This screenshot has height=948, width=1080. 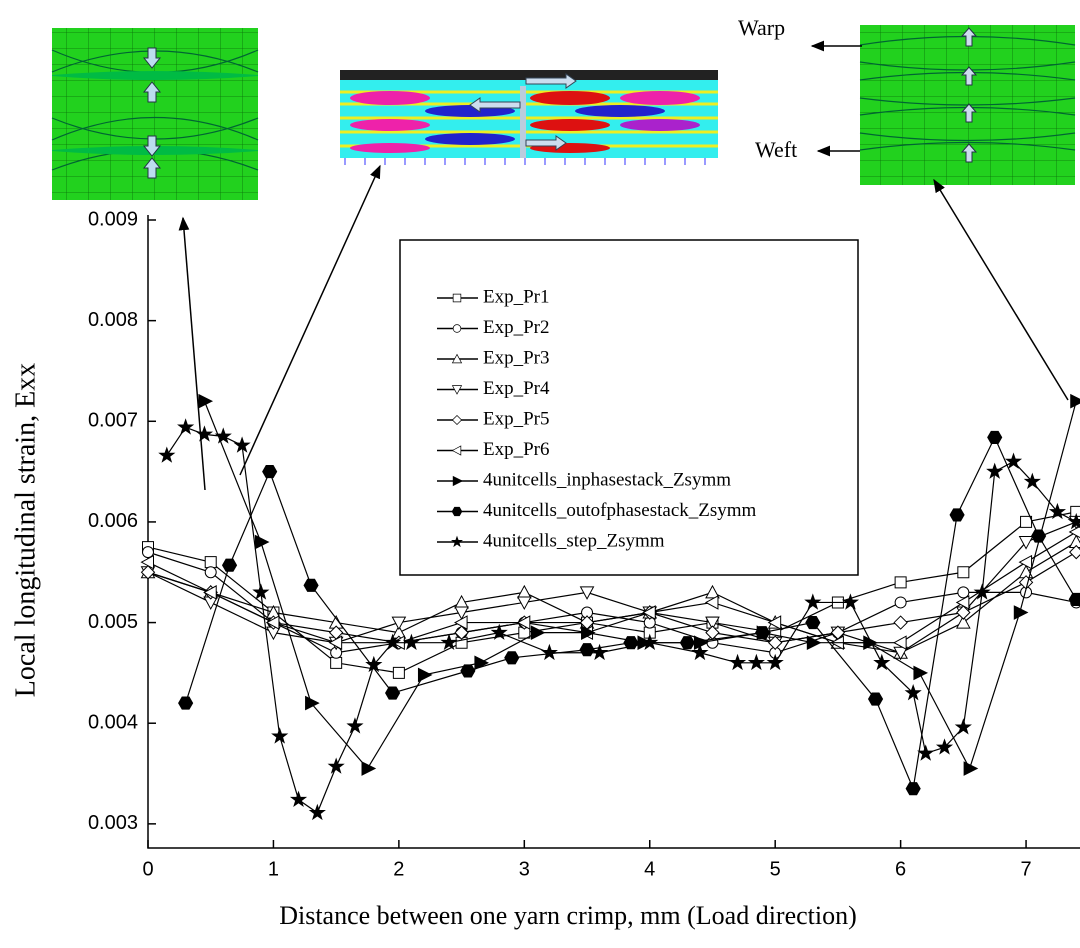 I want to click on legend-label: Exp_Pr4, so click(x=516, y=388).